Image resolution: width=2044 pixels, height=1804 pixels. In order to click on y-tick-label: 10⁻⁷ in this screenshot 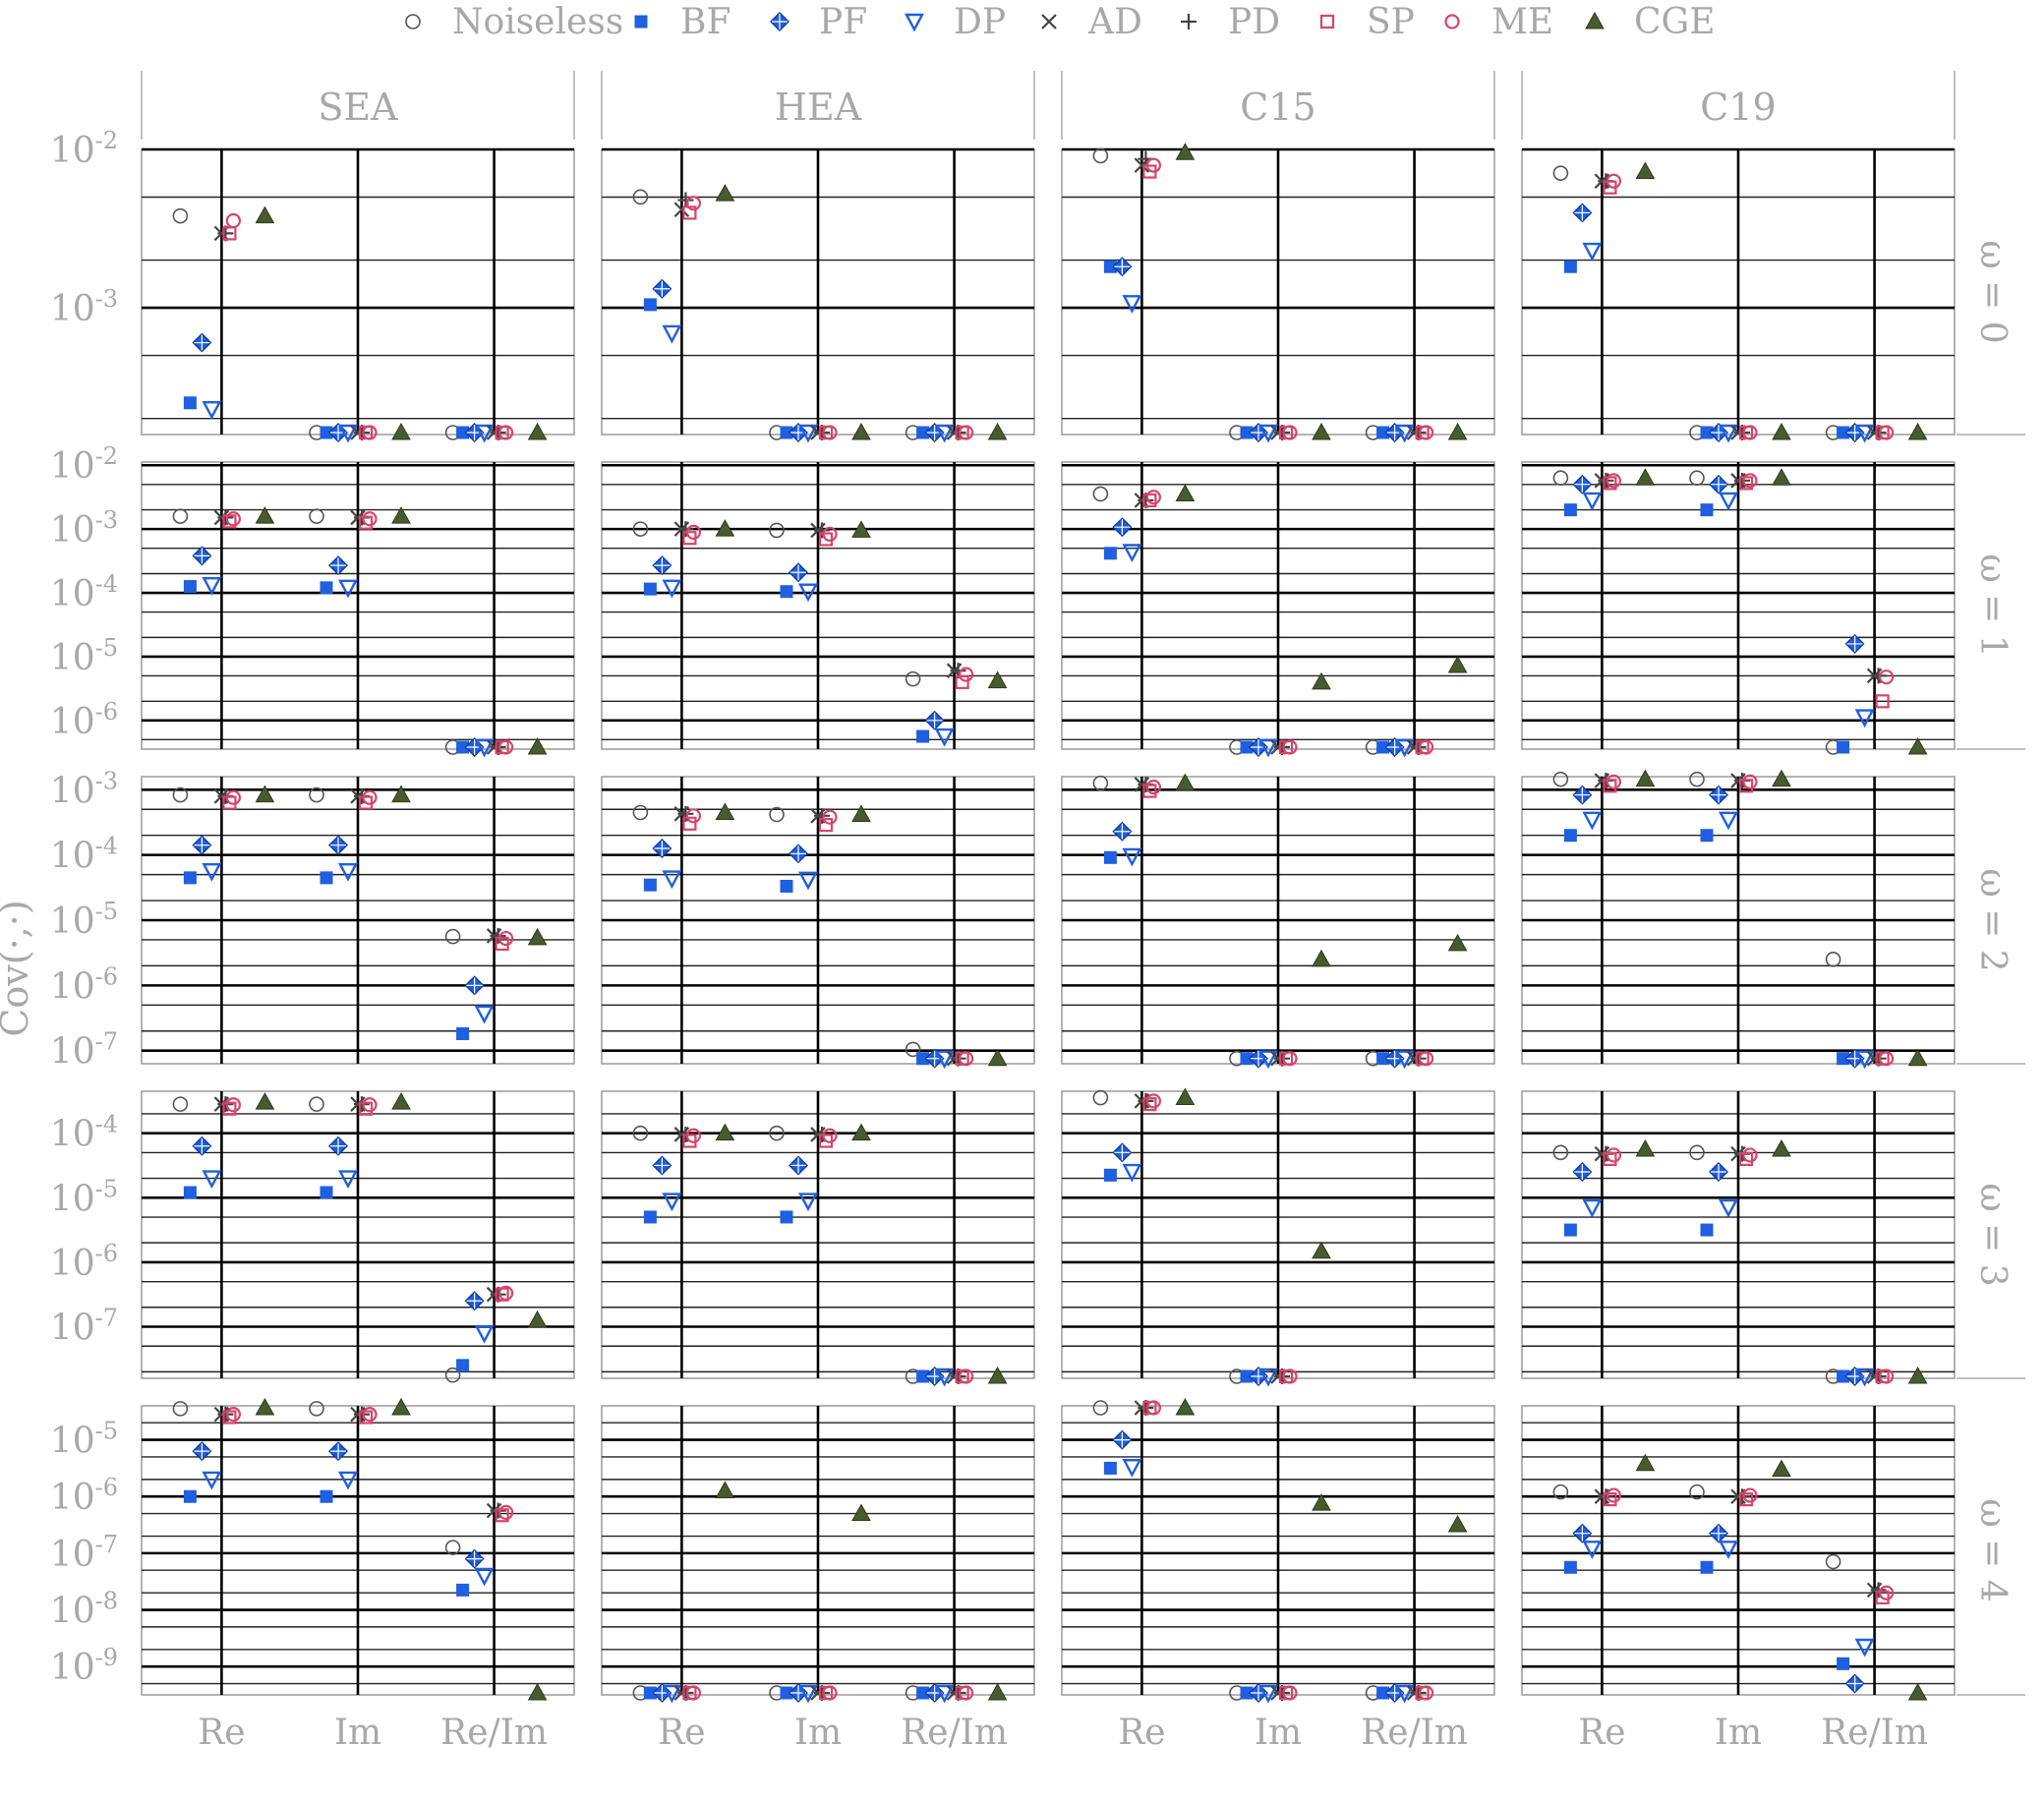, I will do `click(84, 1327)`.